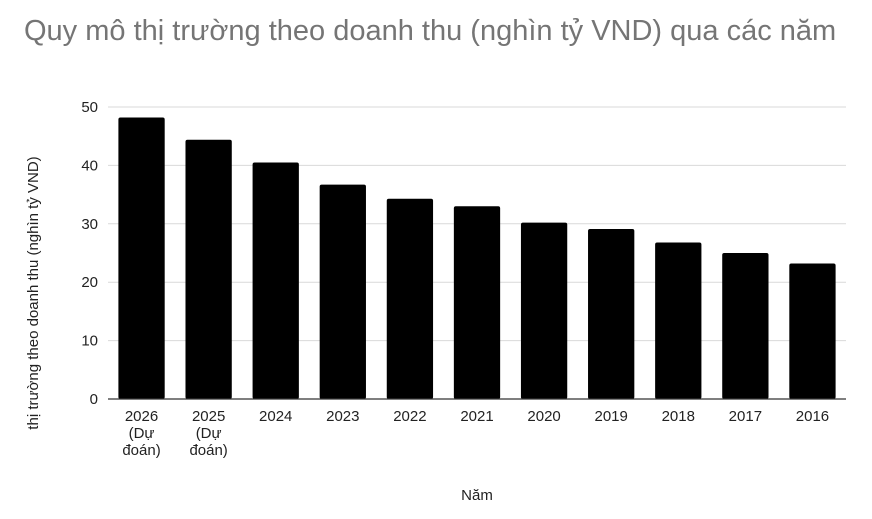 The image size is (872, 519). I want to click on x-tick-label: 2022, so click(409, 416).